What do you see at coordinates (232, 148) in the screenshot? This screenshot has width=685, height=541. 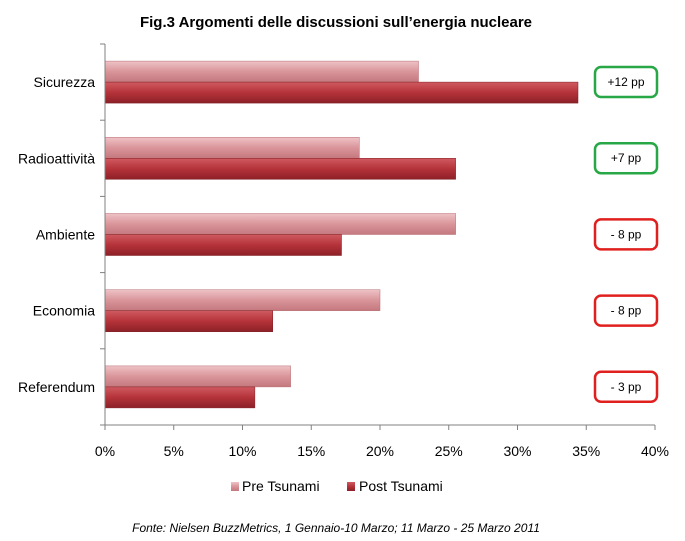 I see `bar-pre-tsunami-radioattivita` at bounding box center [232, 148].